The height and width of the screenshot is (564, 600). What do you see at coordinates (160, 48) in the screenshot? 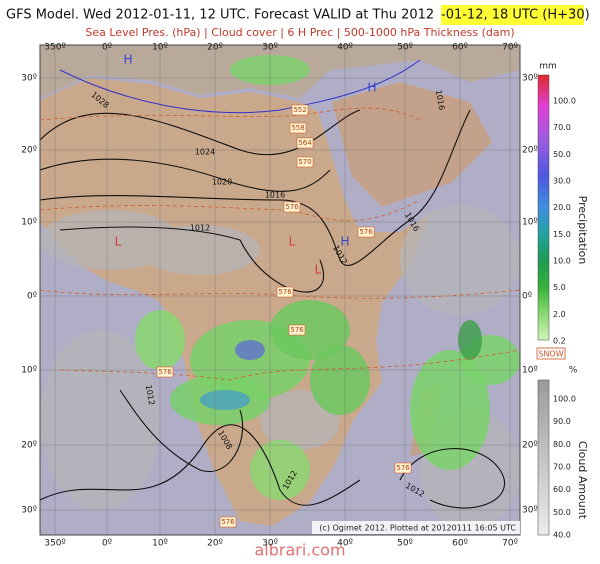
I see `lon-label-top: 10º` at bounding box center [160, 48].